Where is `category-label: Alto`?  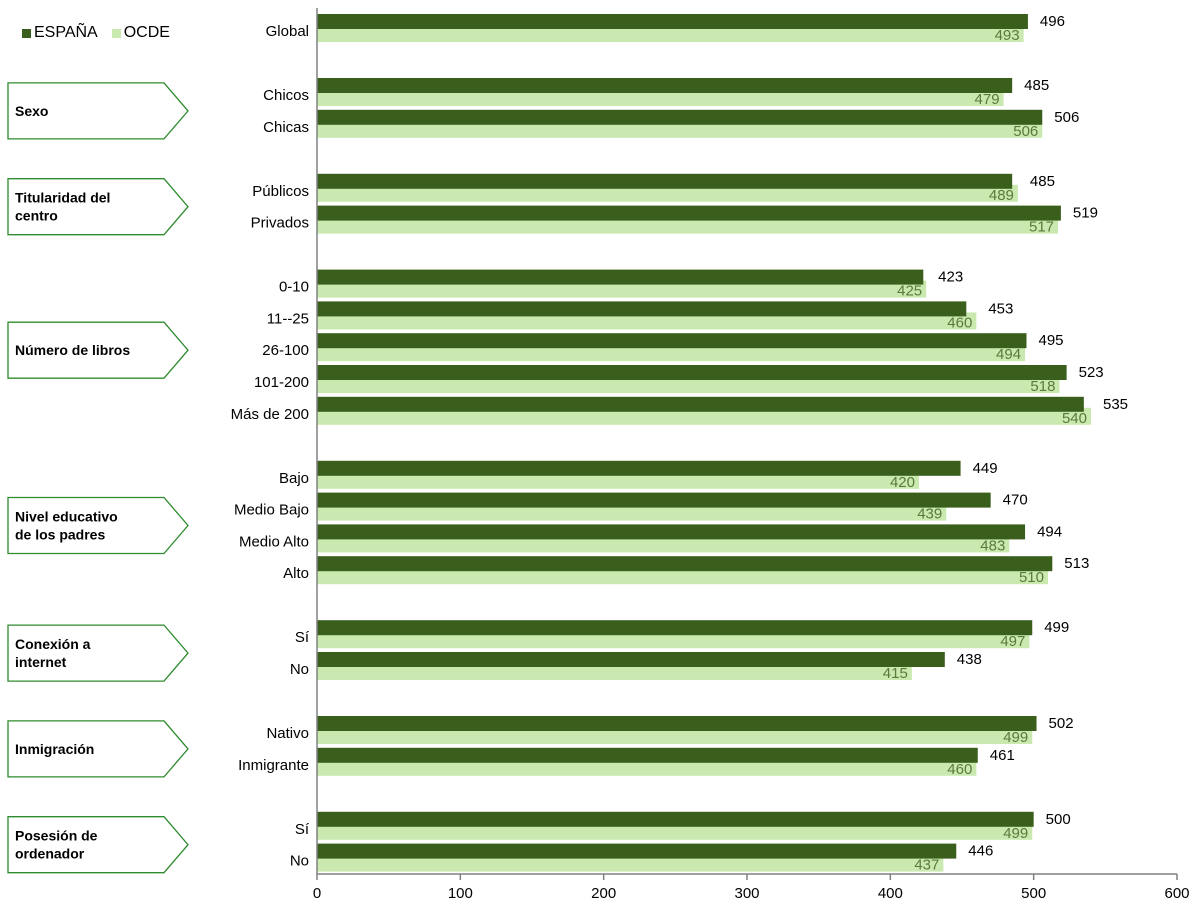 category-label: Alto is located at coordinates (296, 573).